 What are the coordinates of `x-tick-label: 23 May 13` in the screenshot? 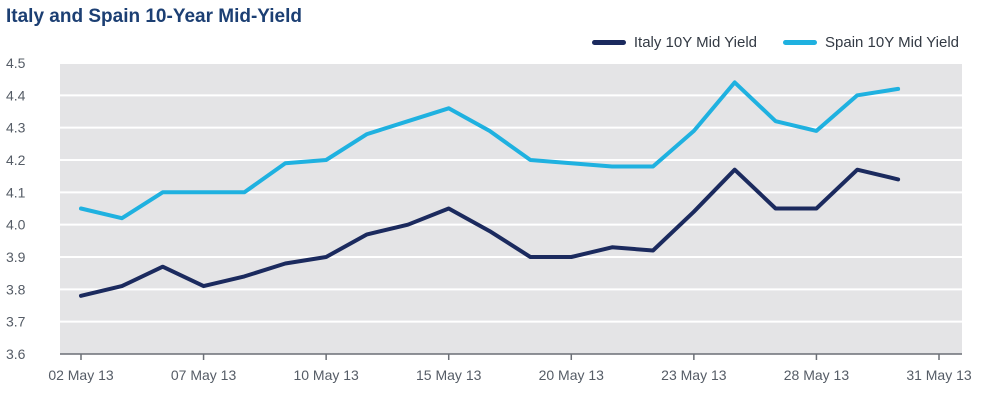 It's located at (694, 375).